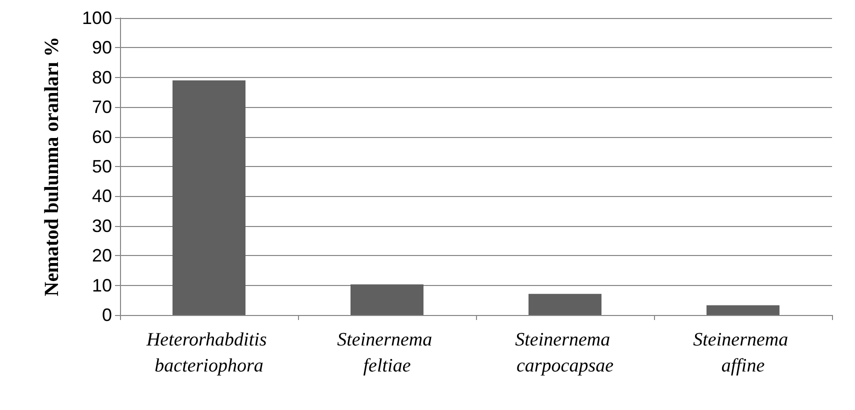 The width and height of the screenshot is (855, 410). I want to click on y-tick-label: 30, so click(102, 226).